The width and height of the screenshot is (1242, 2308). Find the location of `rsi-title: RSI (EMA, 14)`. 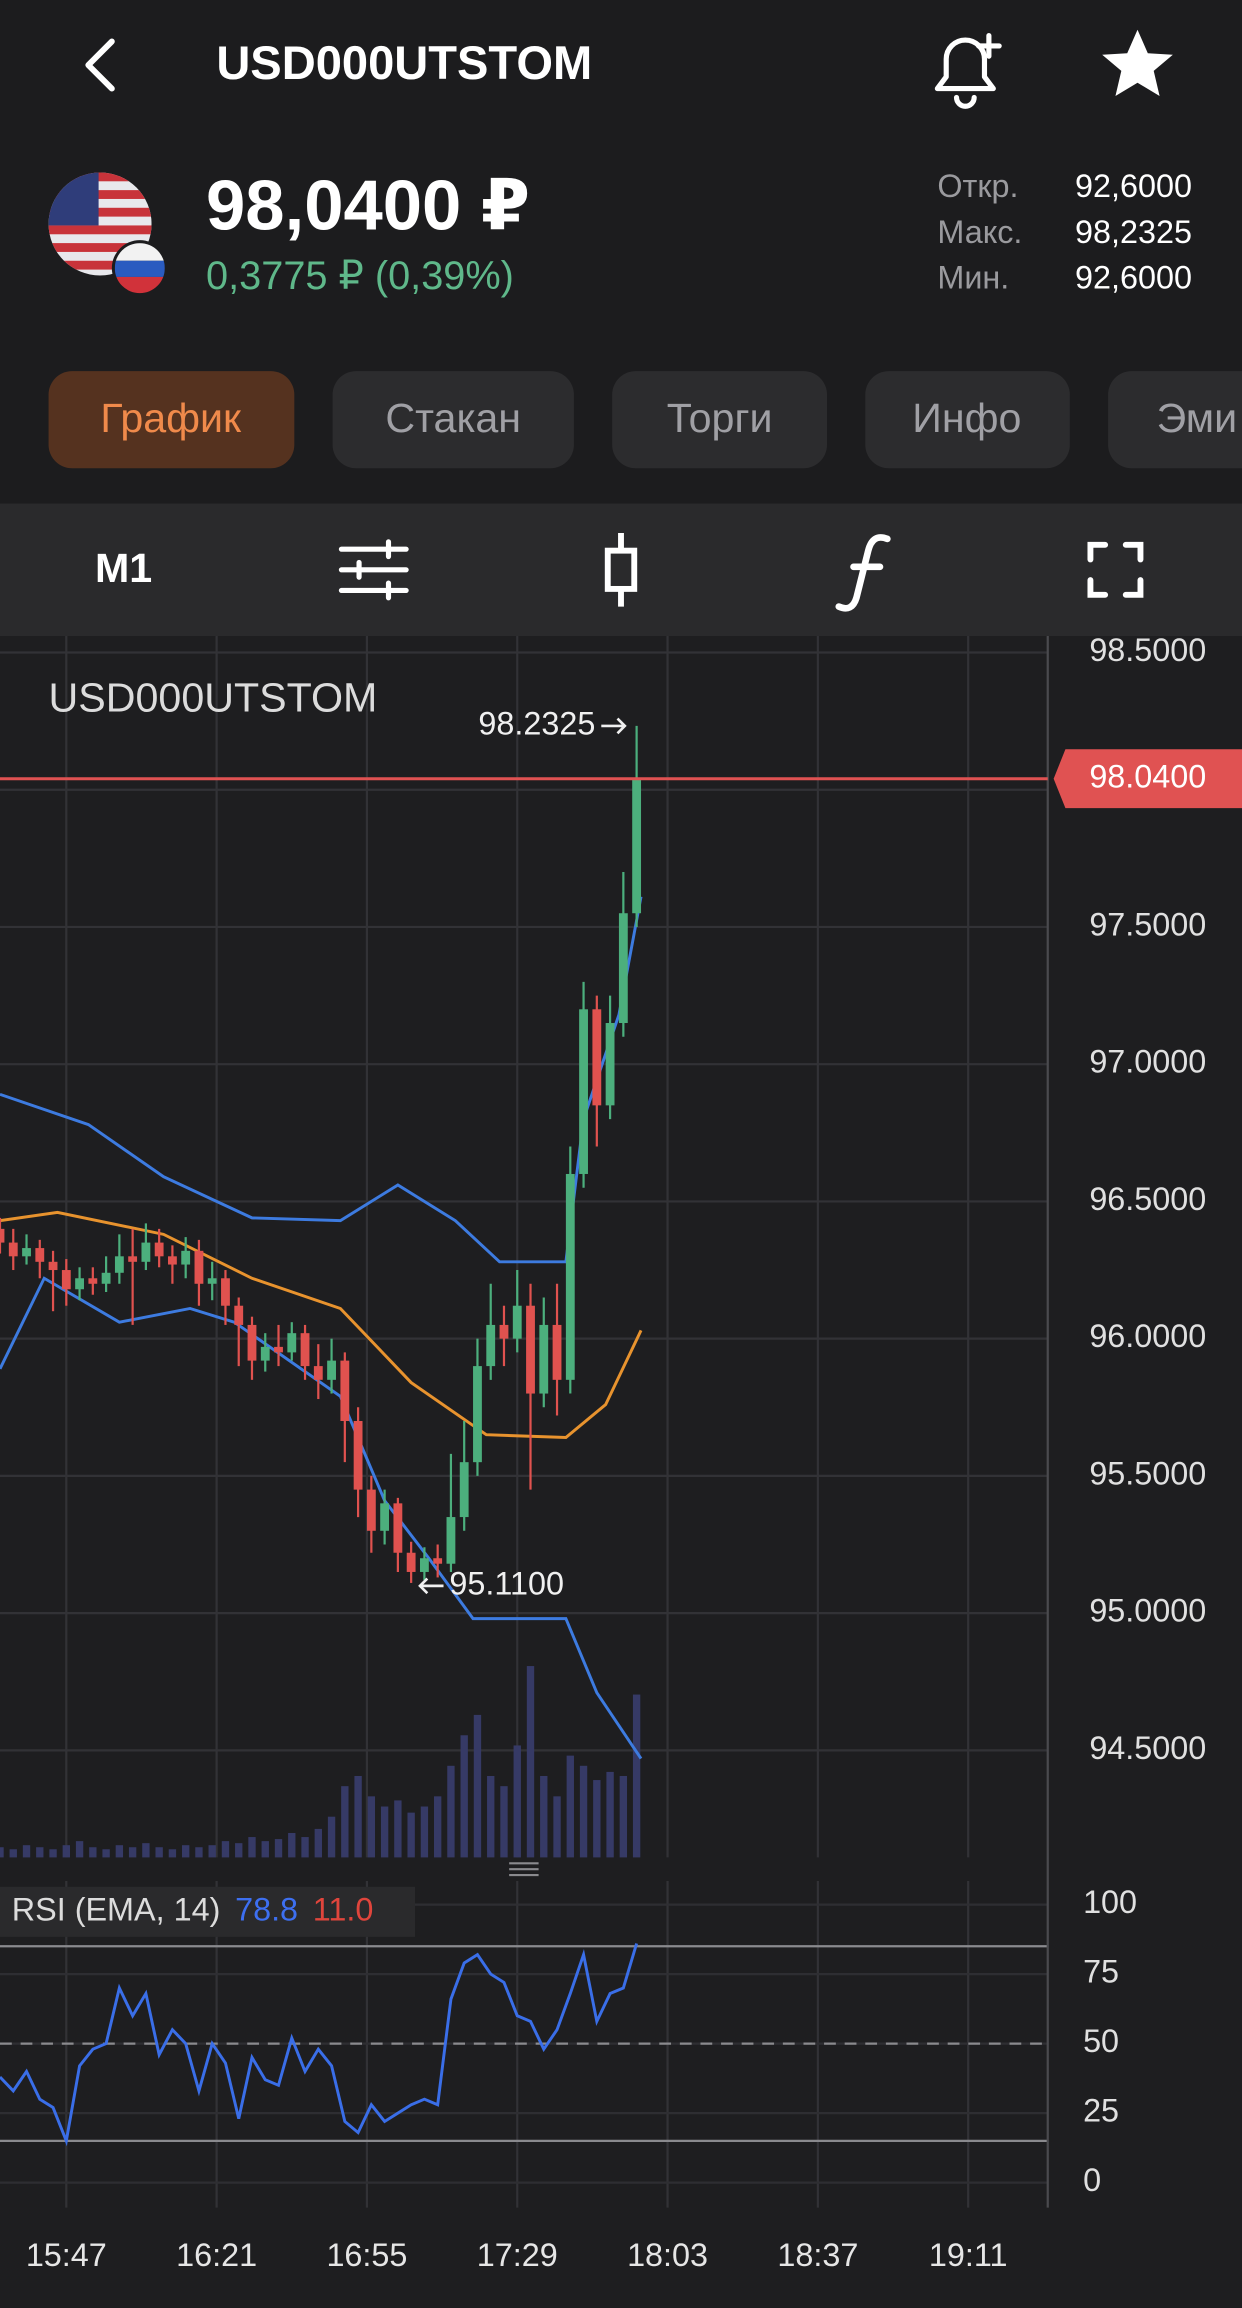

rsi-title: RSI (EMA, 14) is located at coordinates (116, 1909).